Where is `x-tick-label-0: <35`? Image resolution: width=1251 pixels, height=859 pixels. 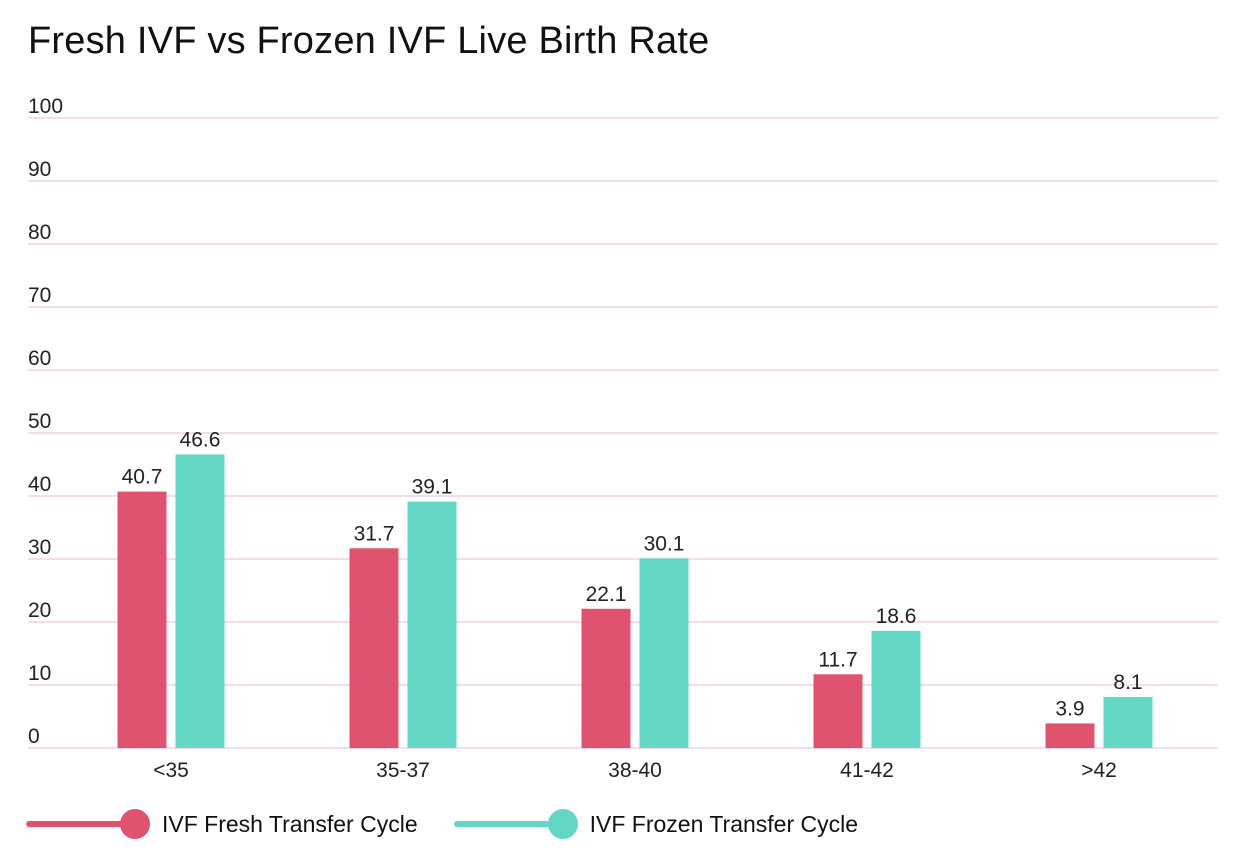 x-tick-label-0: <35 is located at coordinates (171, 770).